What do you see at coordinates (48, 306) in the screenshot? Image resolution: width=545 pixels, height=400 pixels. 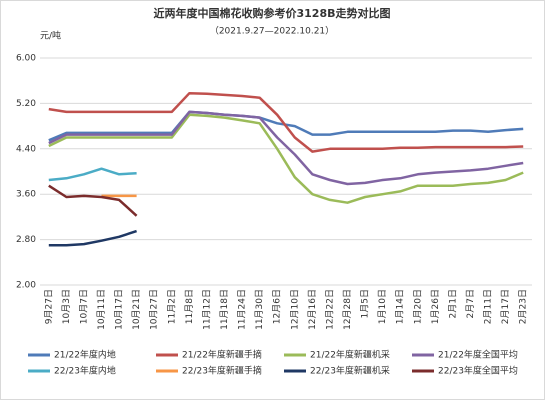 I see `x-tick-label: 9月27日` at bounding box center [48, 306].